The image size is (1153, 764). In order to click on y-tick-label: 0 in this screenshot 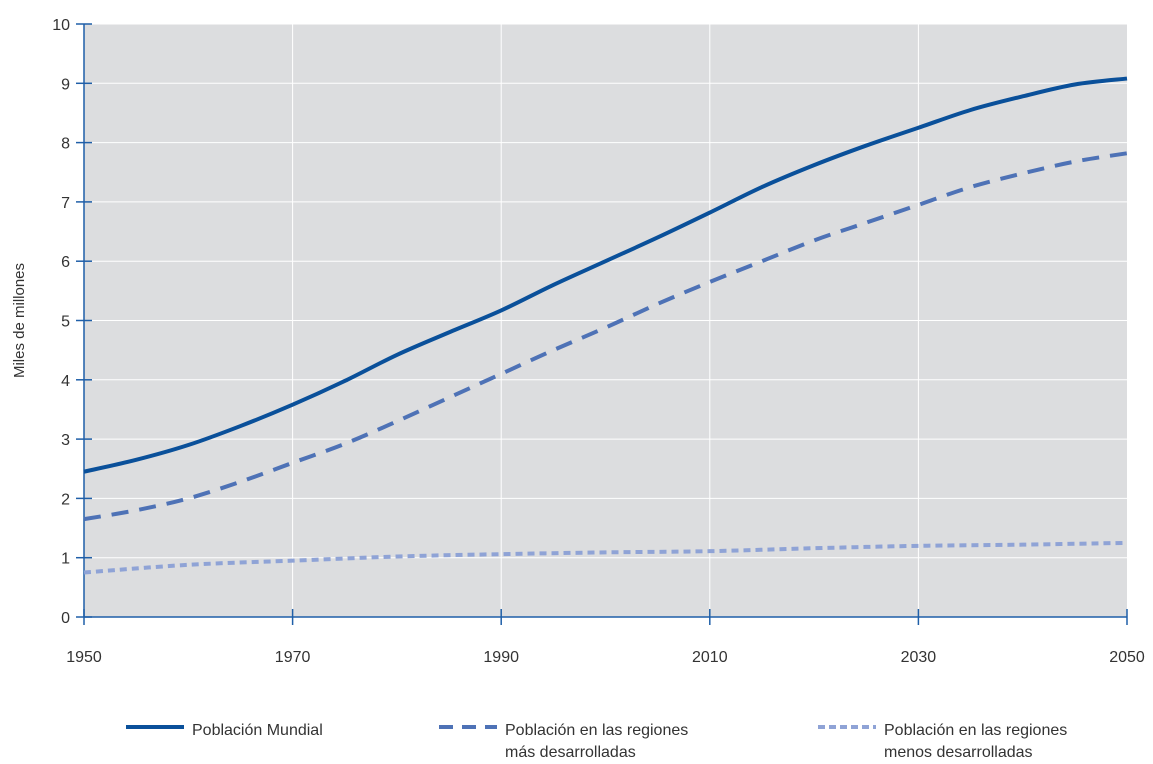, I will do `click(65, 618)`.